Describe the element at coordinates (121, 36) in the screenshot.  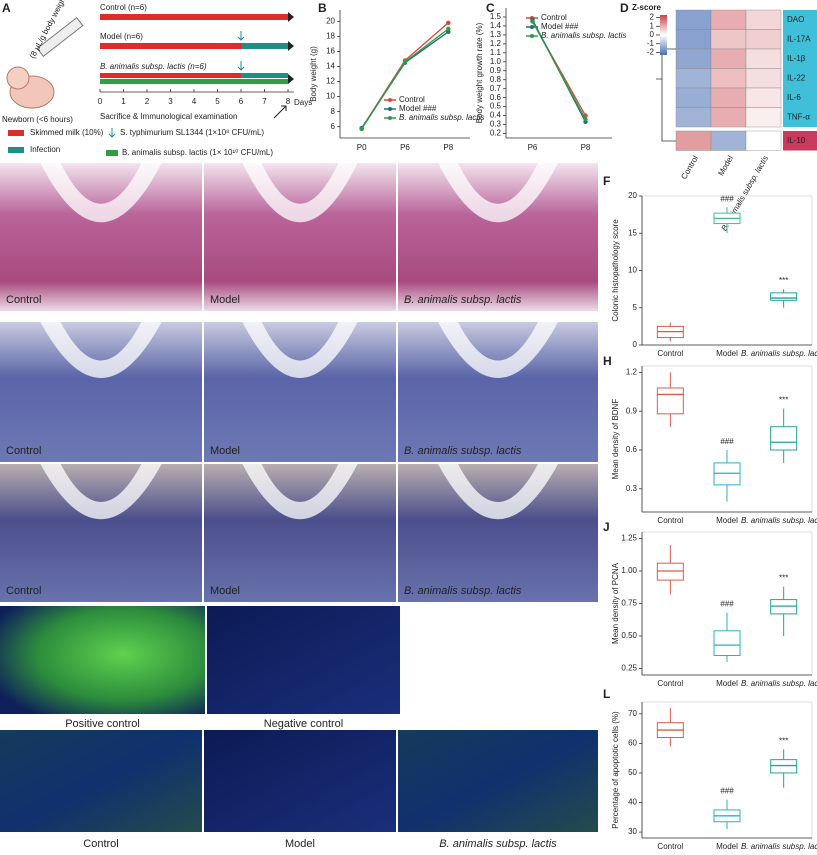
I see `group-label: Model (n=6)` at that location.